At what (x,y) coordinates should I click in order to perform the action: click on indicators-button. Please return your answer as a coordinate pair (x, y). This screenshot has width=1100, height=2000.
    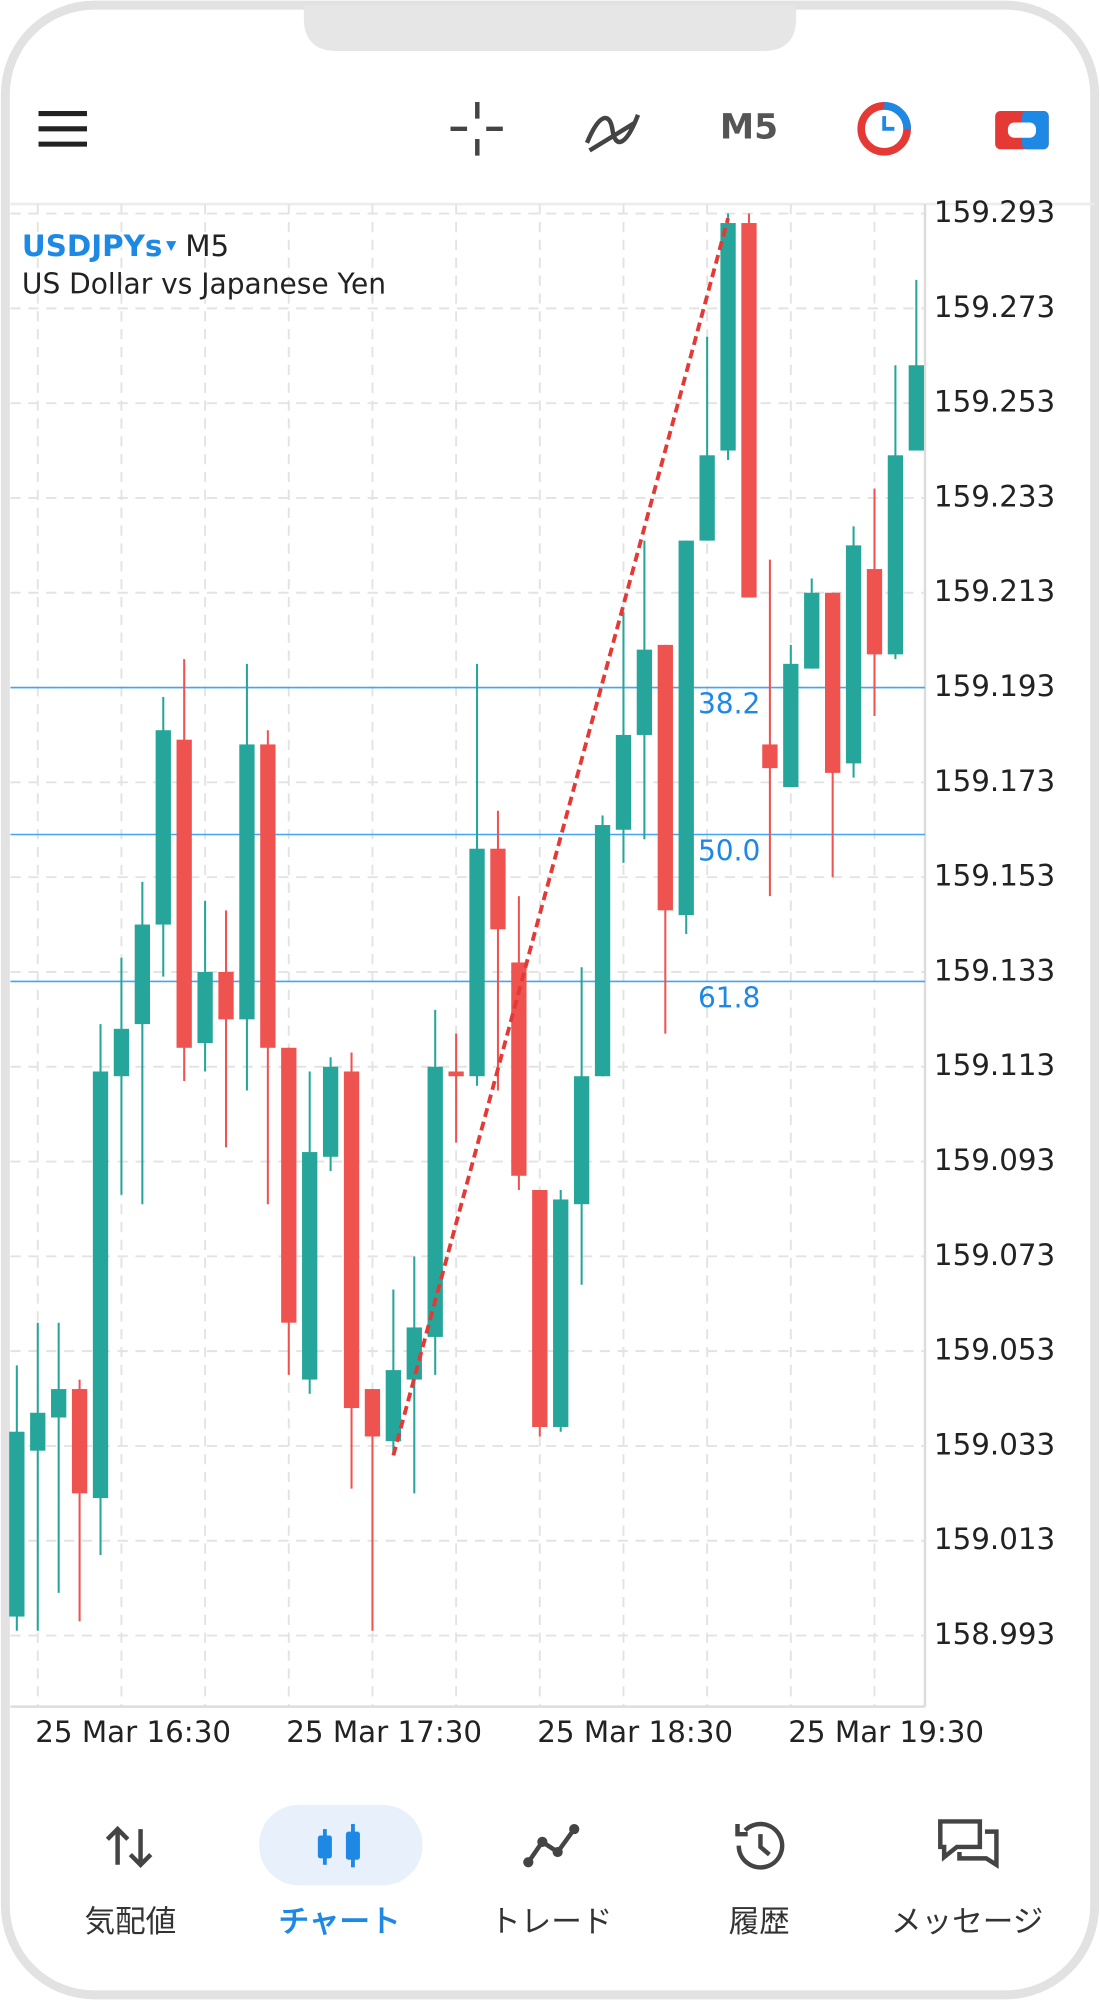
    Looking at the image, I should click on (612, 133).